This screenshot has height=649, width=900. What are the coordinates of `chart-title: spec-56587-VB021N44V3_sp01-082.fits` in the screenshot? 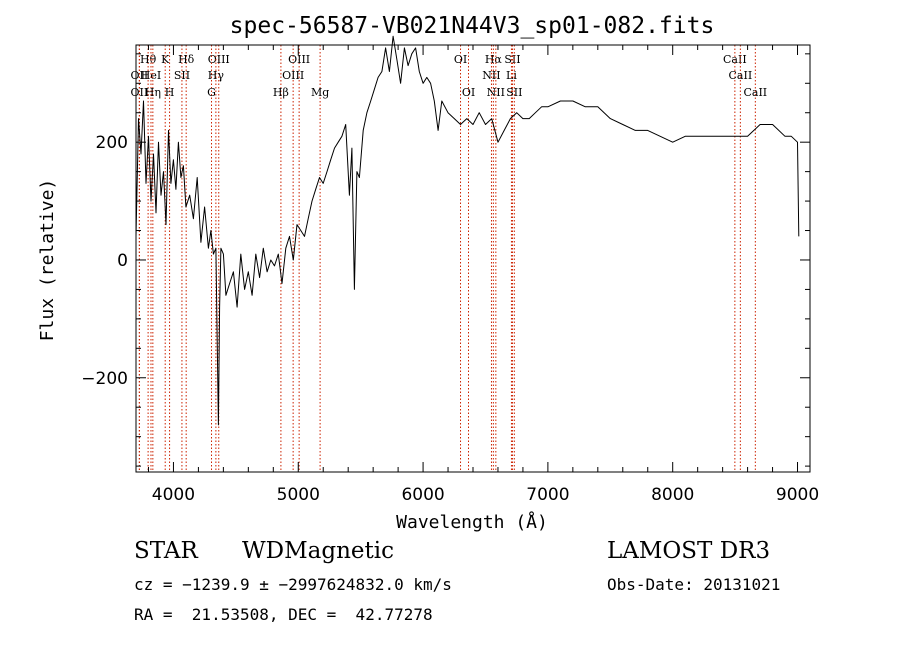 It's located at (472, 26).